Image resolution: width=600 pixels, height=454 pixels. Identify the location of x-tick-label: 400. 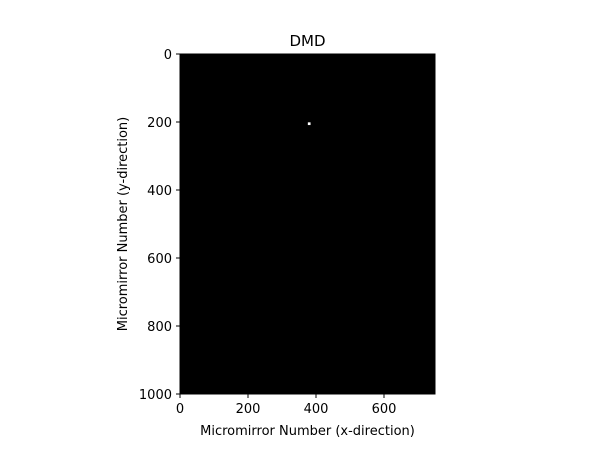
(316, 409).